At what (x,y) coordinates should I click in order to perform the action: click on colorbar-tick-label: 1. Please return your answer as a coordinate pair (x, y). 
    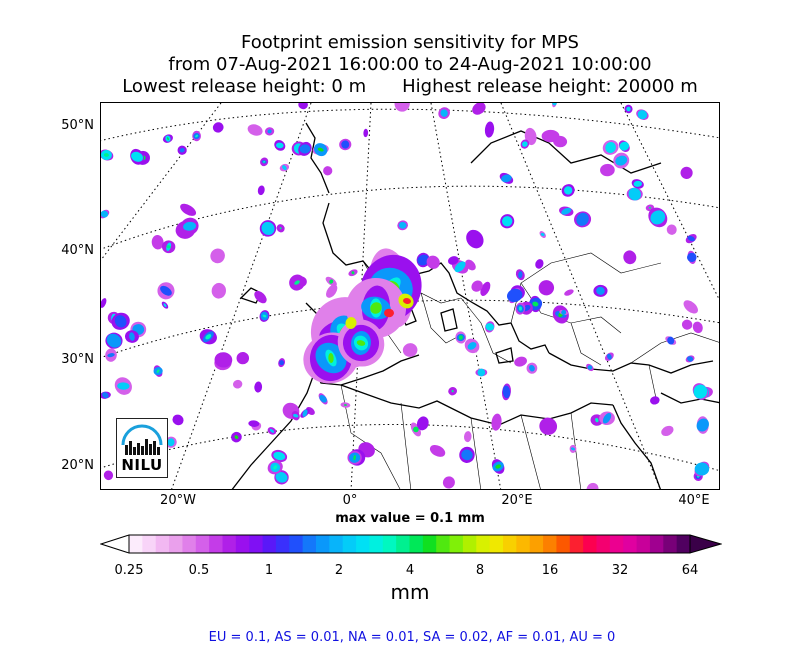
    Looking at the image, I should click on (269, 570).